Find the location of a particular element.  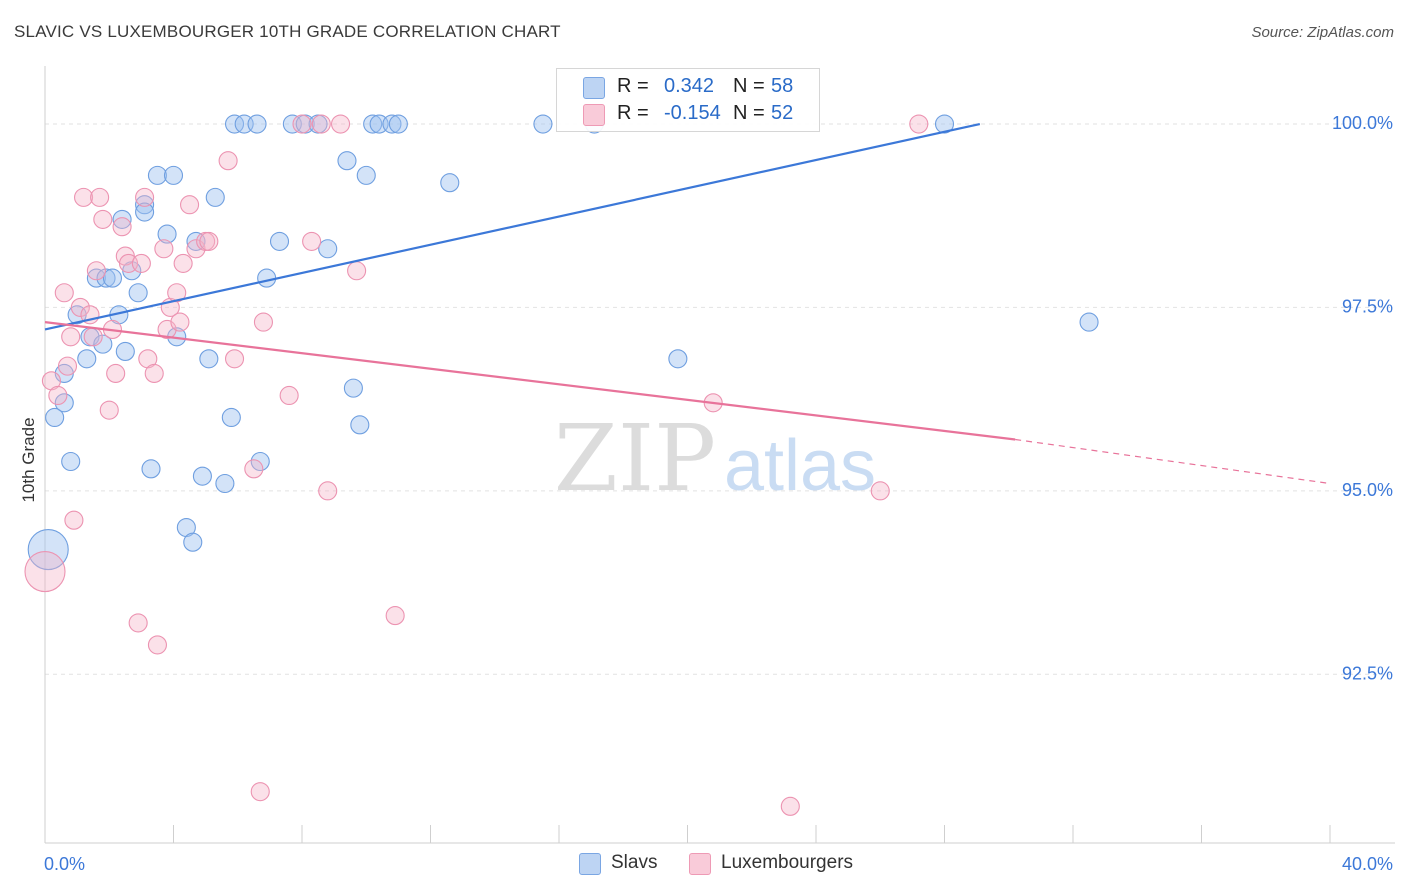

slavs-r-value: 0.342 is located at coordinates (689, 86).